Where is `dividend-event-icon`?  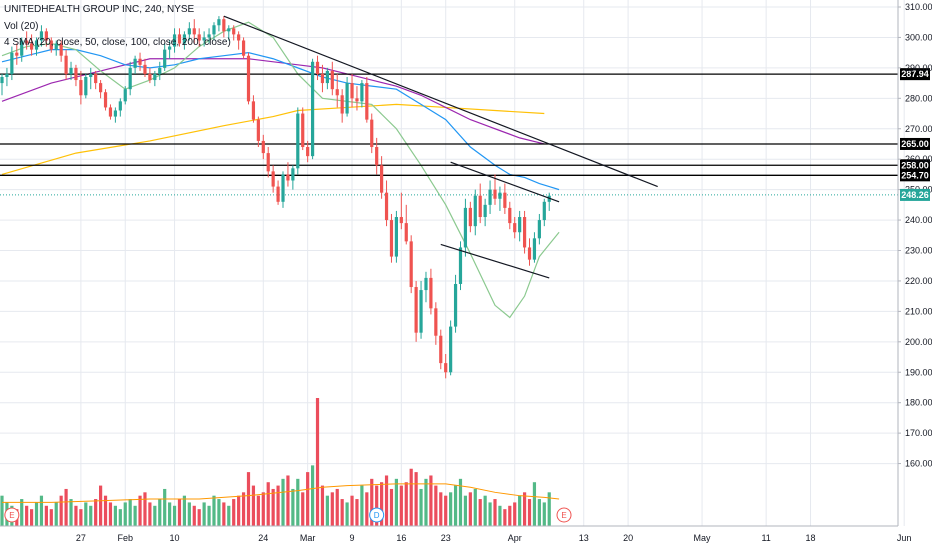
dividend-event-icon is located at coordinates (377, 515).